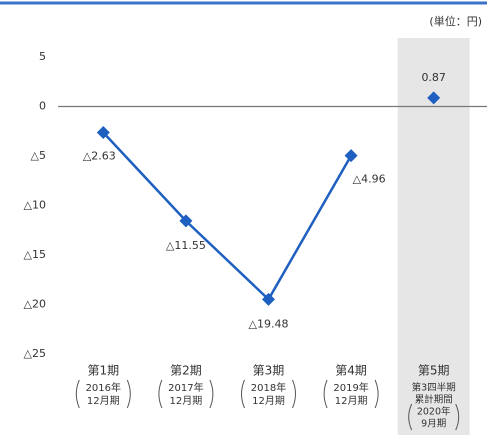  What do you see at coordinates (434, 400) in the screenshot?
I see `x-tick-label: 累計期間` at bounding box center [434, 400].